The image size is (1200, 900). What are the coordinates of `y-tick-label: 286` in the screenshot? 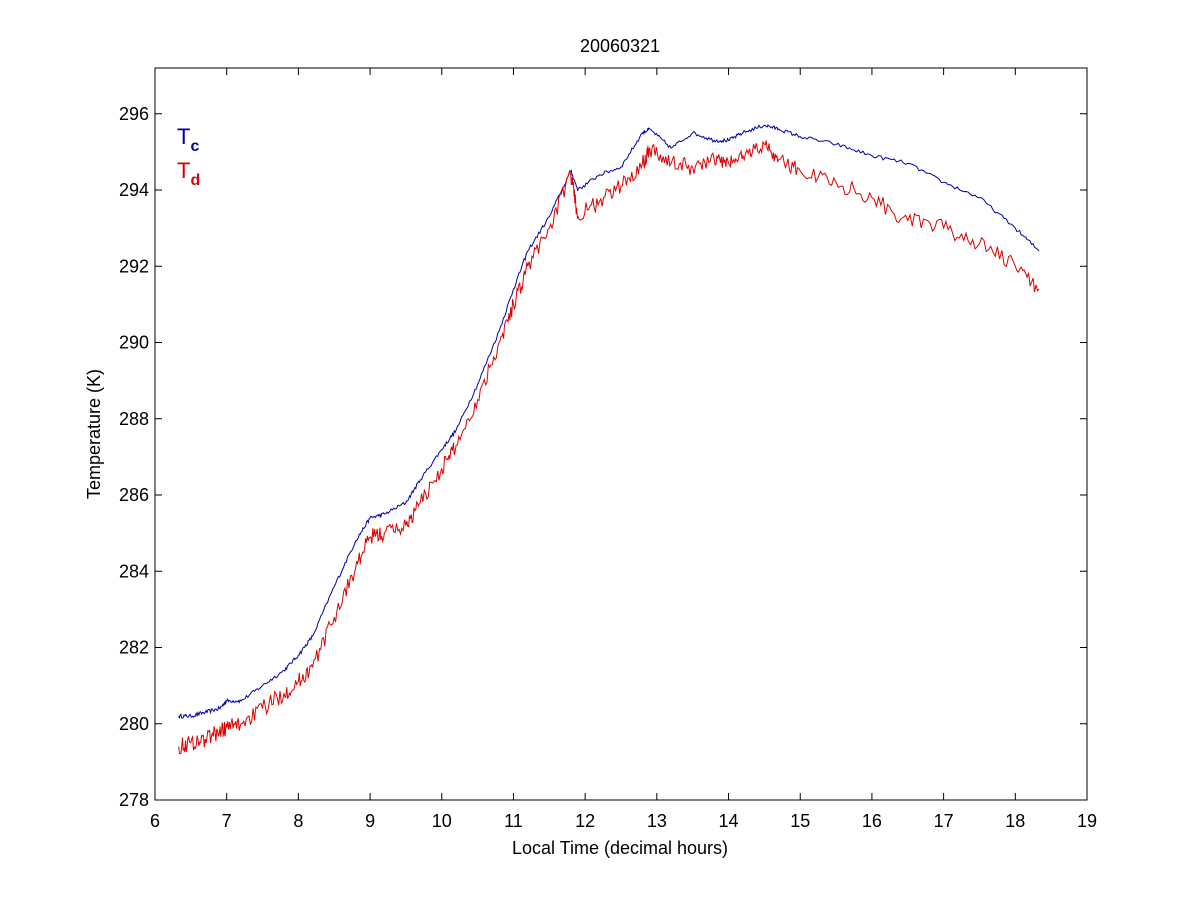 It's located at (134, 495).